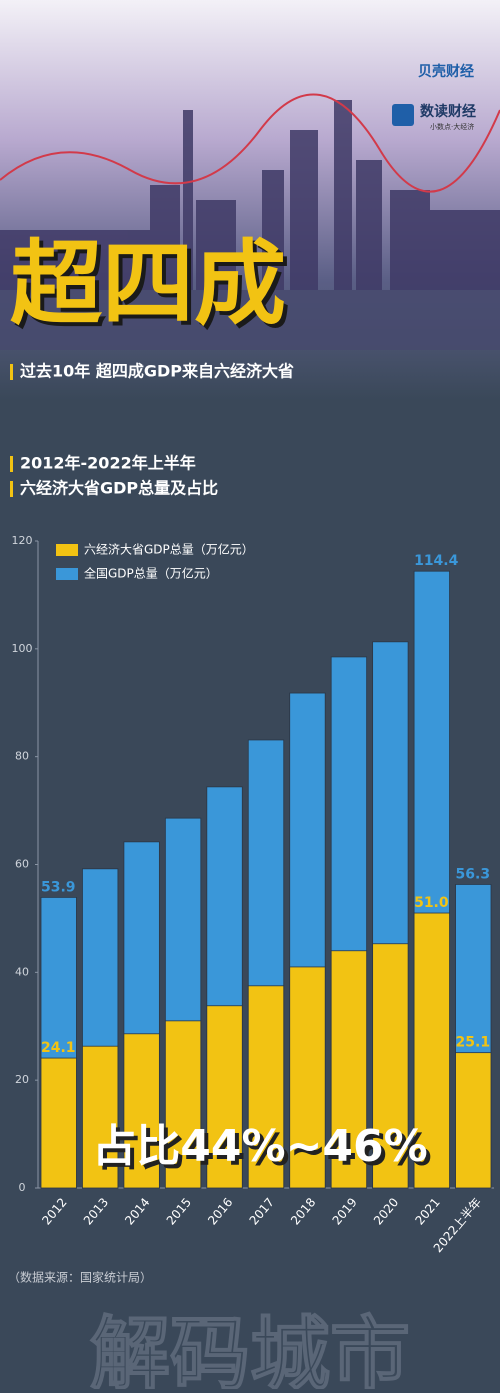  I want to click on y-tick-label: 100, so click(22, 648).